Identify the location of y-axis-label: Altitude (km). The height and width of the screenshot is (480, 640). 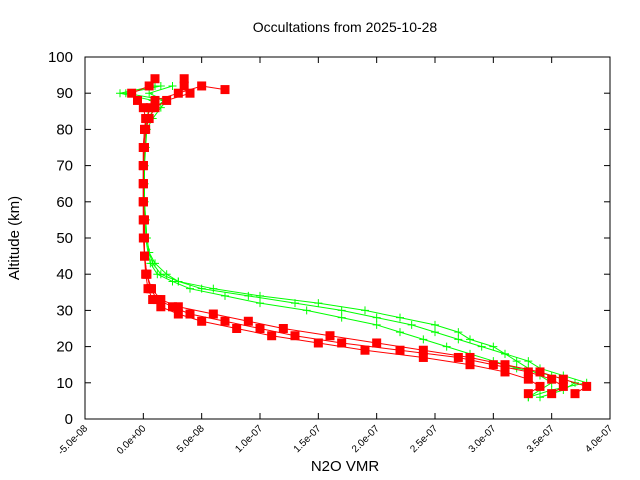
(14, 238).